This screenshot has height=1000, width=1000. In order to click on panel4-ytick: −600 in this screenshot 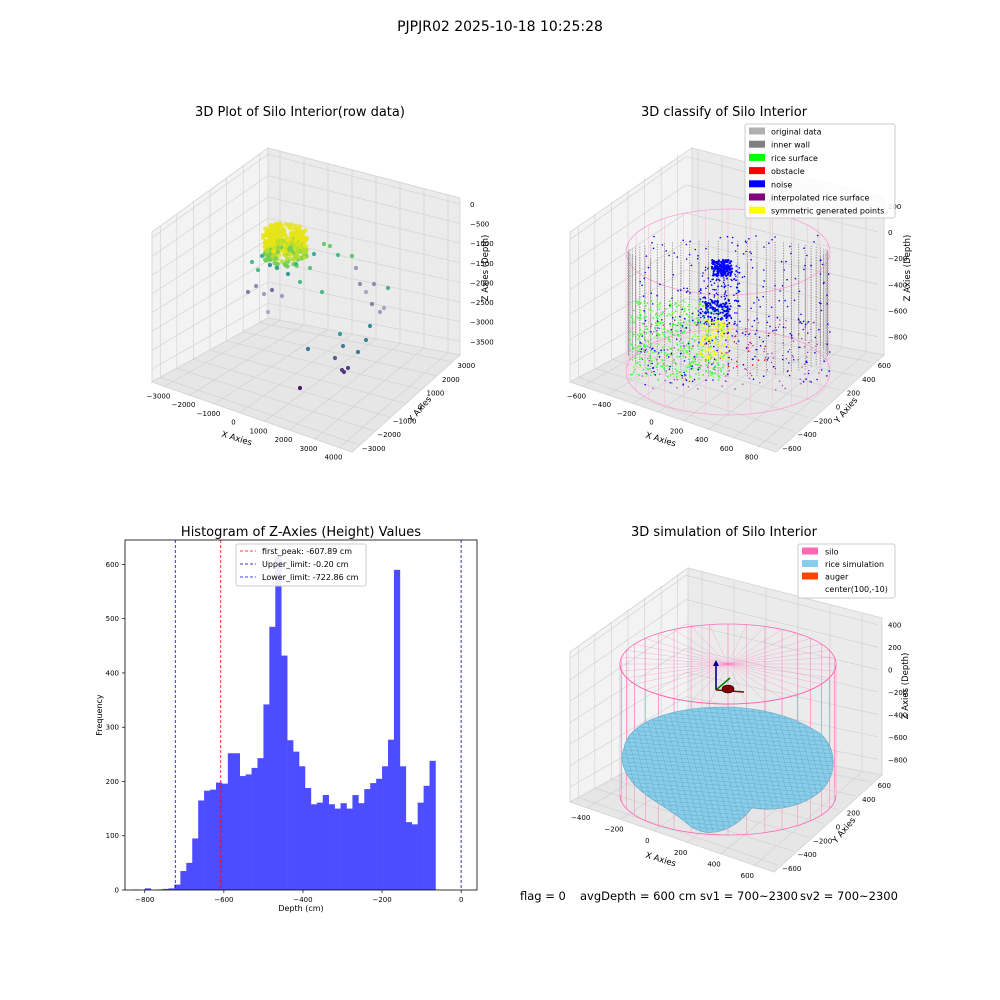, I will do `click(791, 869)`.